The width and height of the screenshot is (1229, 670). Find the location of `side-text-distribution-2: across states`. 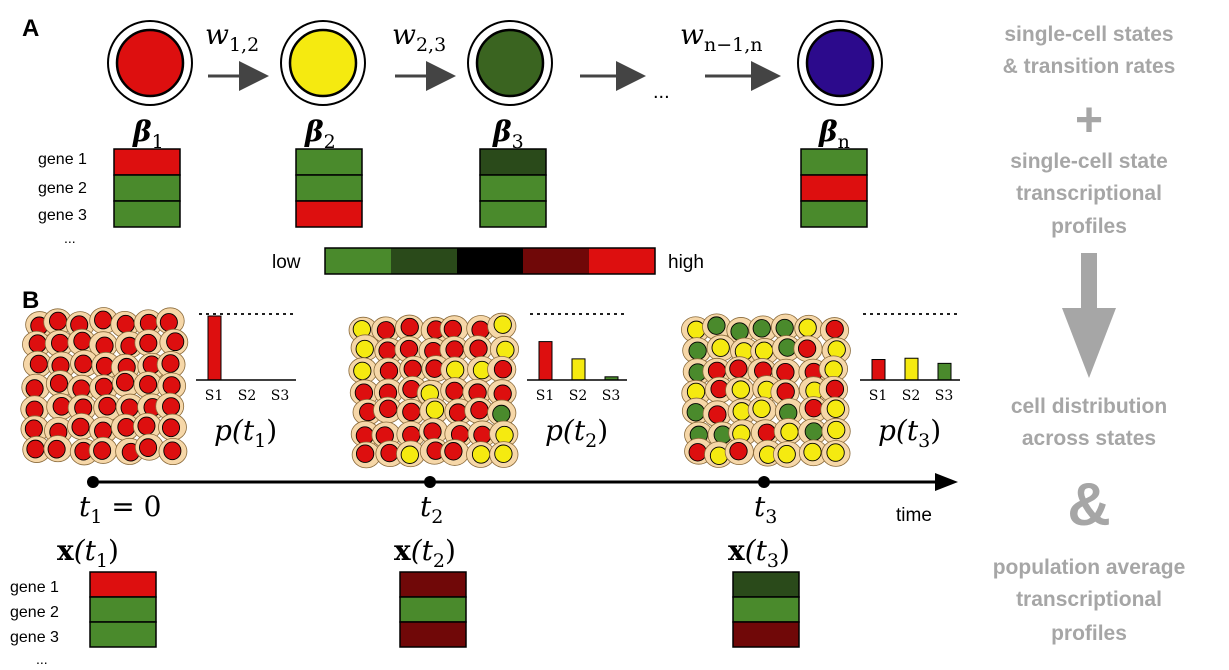

side-text-distribution-2: across states is located at coordinates (1089, 438).